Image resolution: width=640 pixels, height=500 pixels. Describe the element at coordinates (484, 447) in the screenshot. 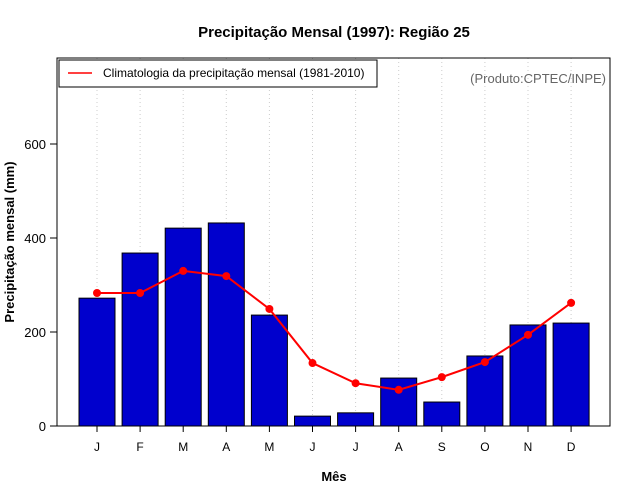

I see `x-tick-label: O` at that location.